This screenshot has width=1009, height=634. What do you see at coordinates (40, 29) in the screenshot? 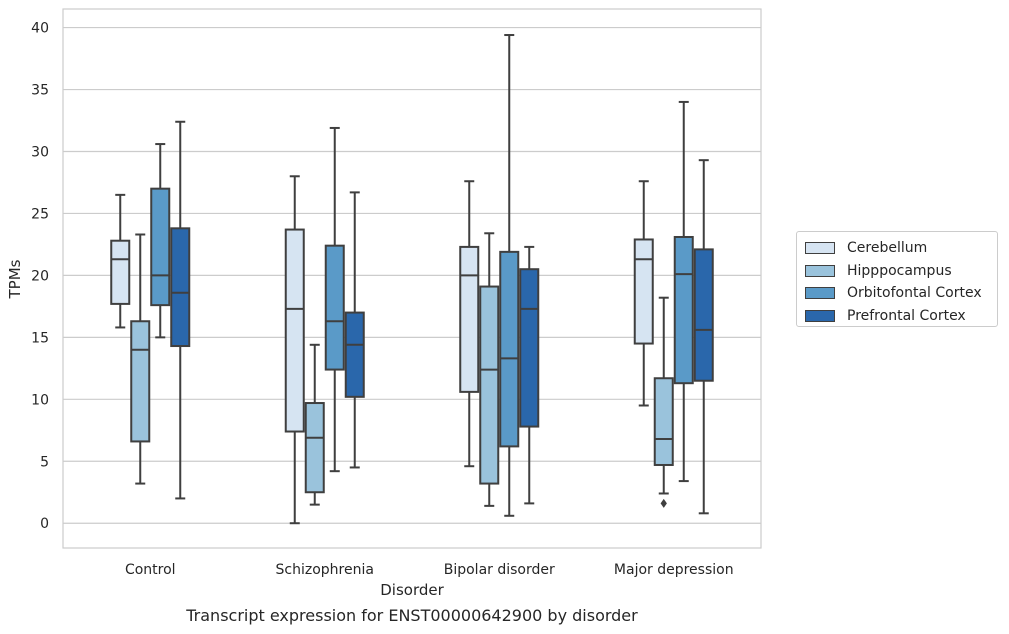
I see `y-tick-label: 40` at bounding box center [40, 29].